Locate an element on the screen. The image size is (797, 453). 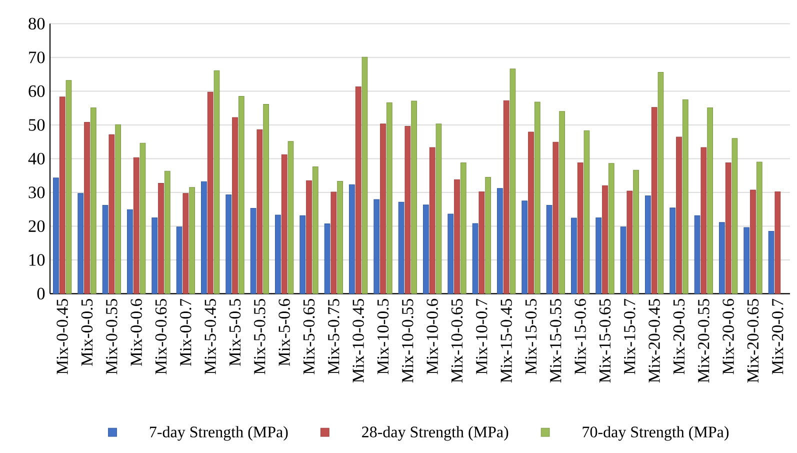
y-tick-label: 10 is located at coordinates (37, 260).